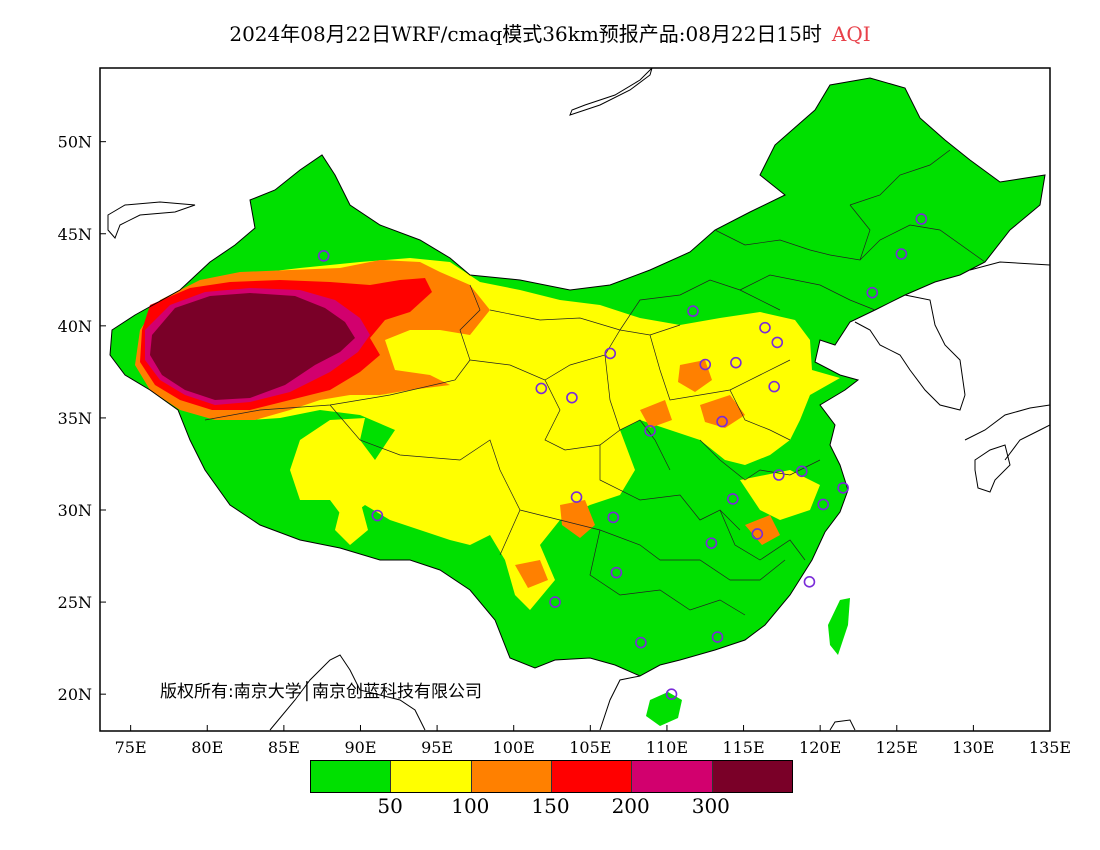  Describe the element at coordinates (722, 411) in the screenshot. I see `aqi-zone-usg-east2` at that location.